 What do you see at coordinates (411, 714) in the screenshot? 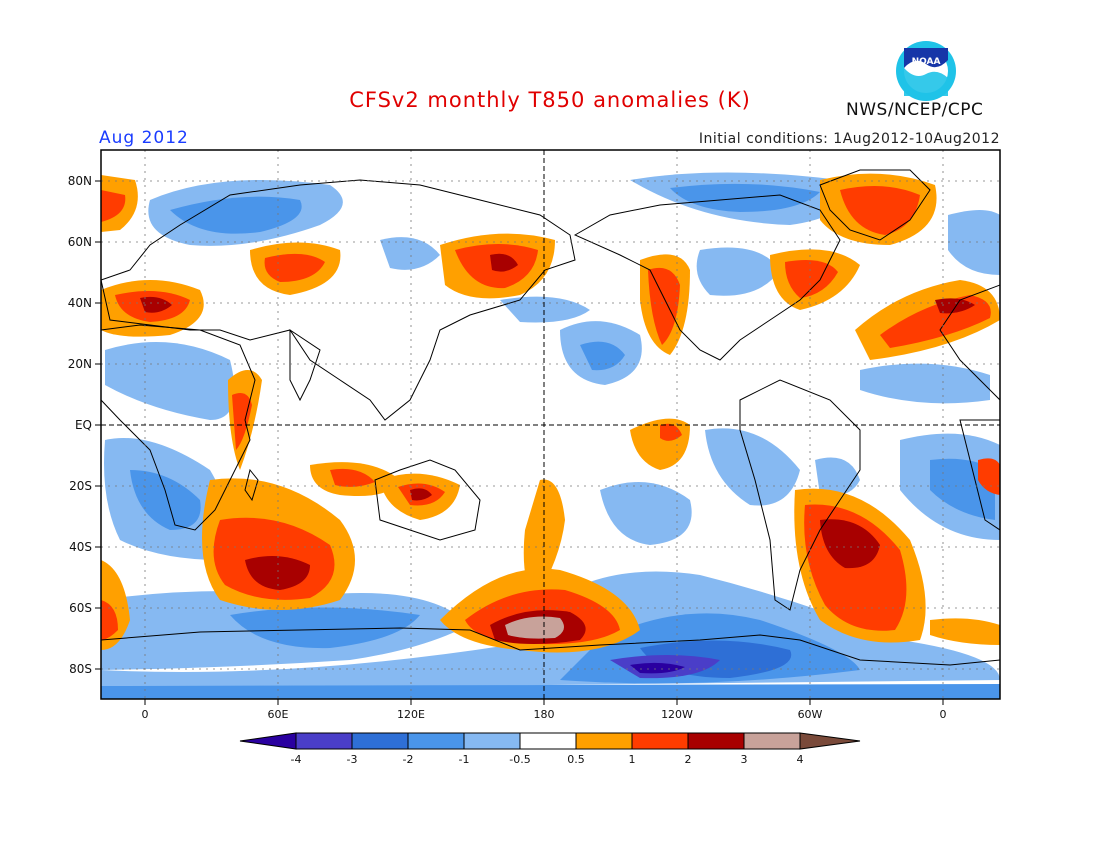
I see `lon-label: 120E` at bounding box center [411, 714].